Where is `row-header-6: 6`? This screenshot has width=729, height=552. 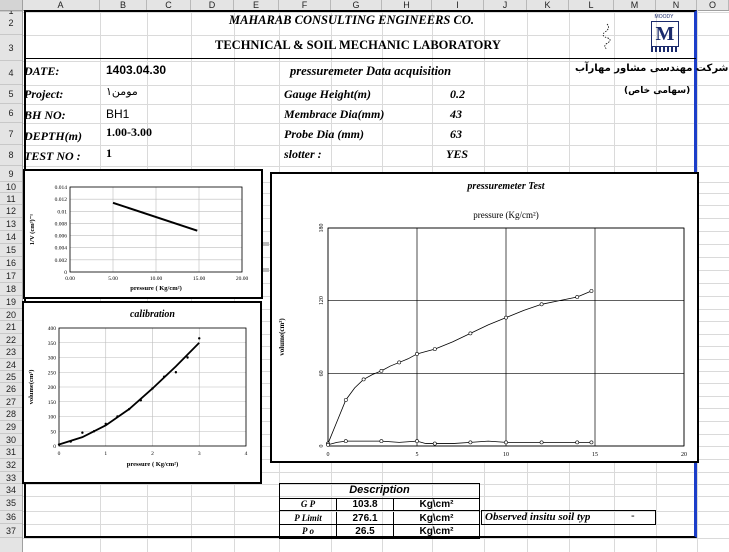
row-header-6: 6 is located at coordinates (11, 113).